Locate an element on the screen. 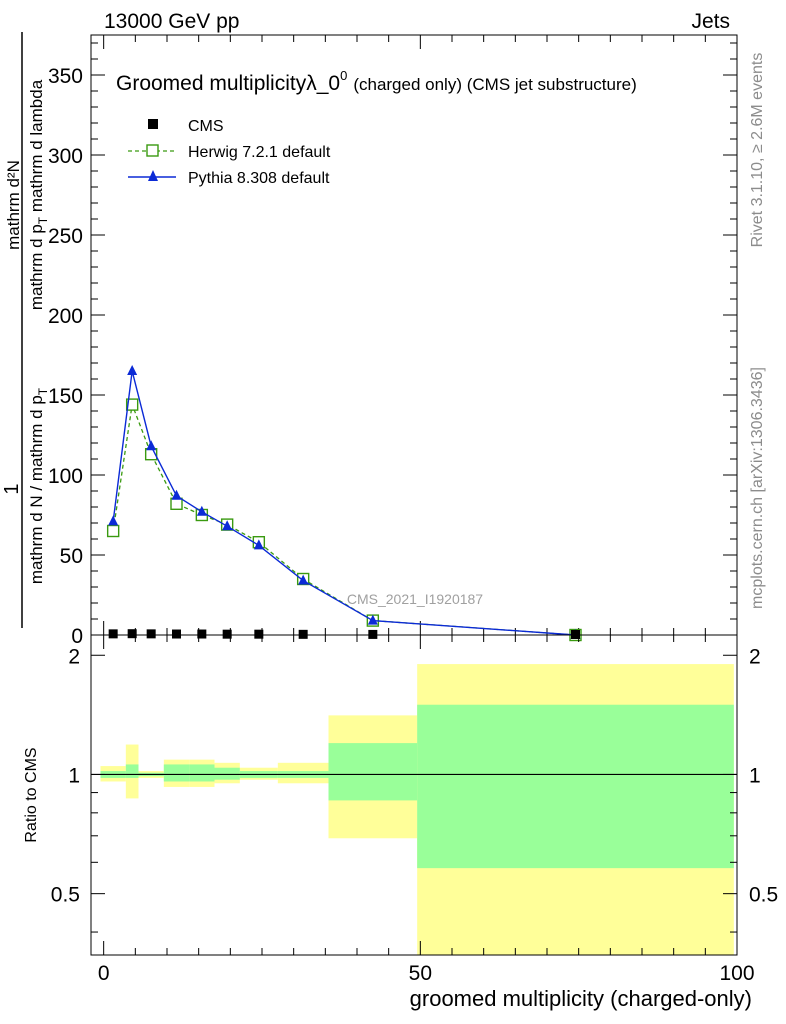 The height and width of the screenshot is (1024, 786). legend-cms-marker is located at coordinates (153, 124).